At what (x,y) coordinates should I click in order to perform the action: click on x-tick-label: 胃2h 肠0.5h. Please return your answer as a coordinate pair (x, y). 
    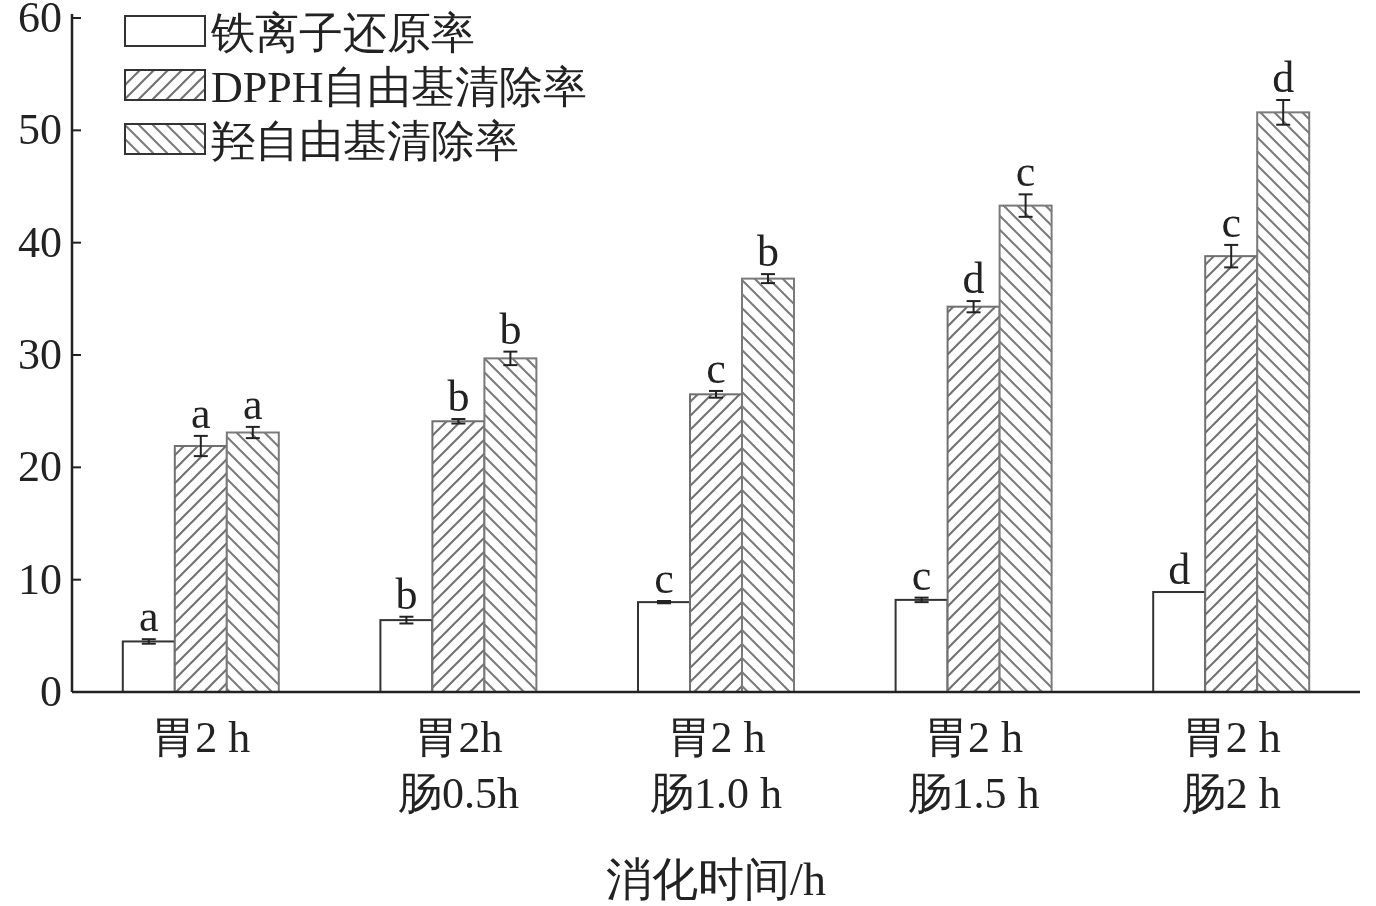
    Looking at the image, I should click on (458, 765).